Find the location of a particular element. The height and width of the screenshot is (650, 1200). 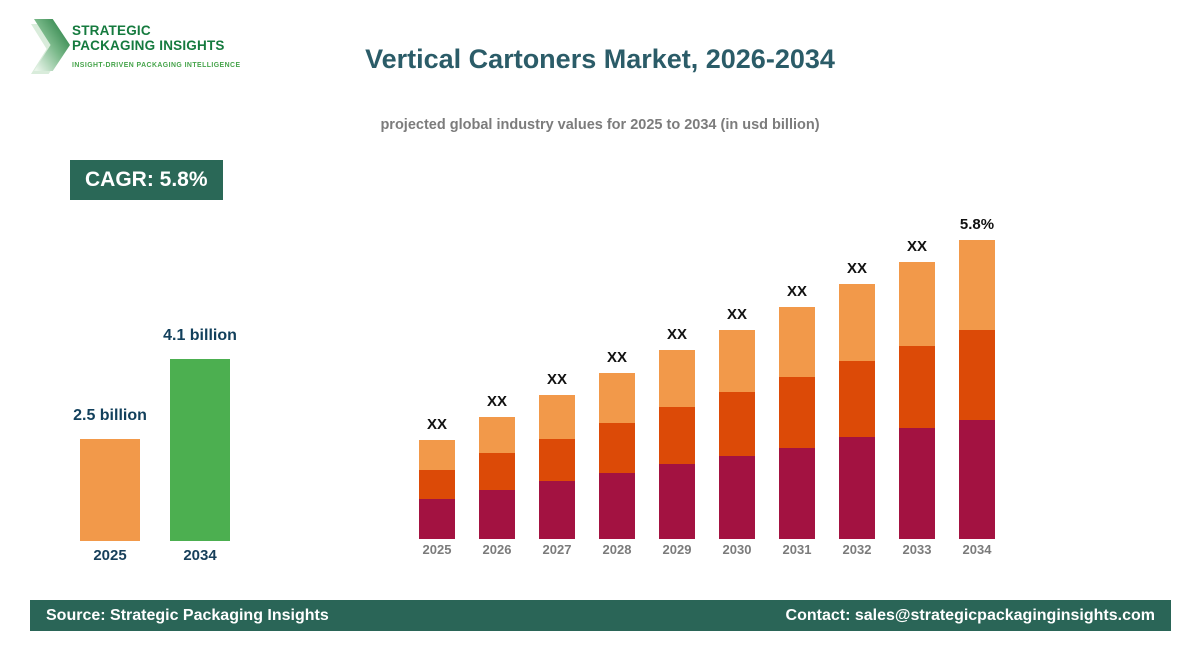

stacked-bar-2027: XX 2027 is located at coordinates (557, 376).